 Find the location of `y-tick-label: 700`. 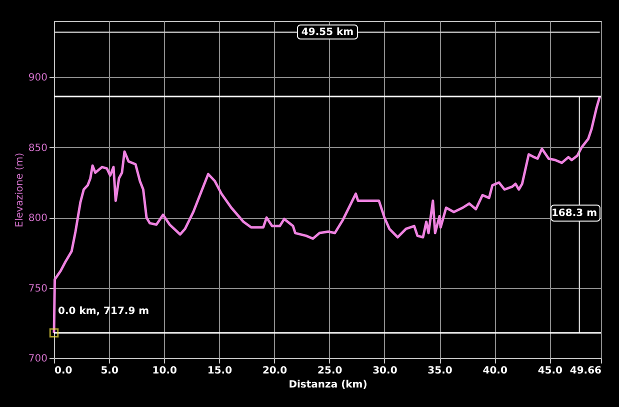

y-tick-label: 700 is located at coordinates (38, 359).